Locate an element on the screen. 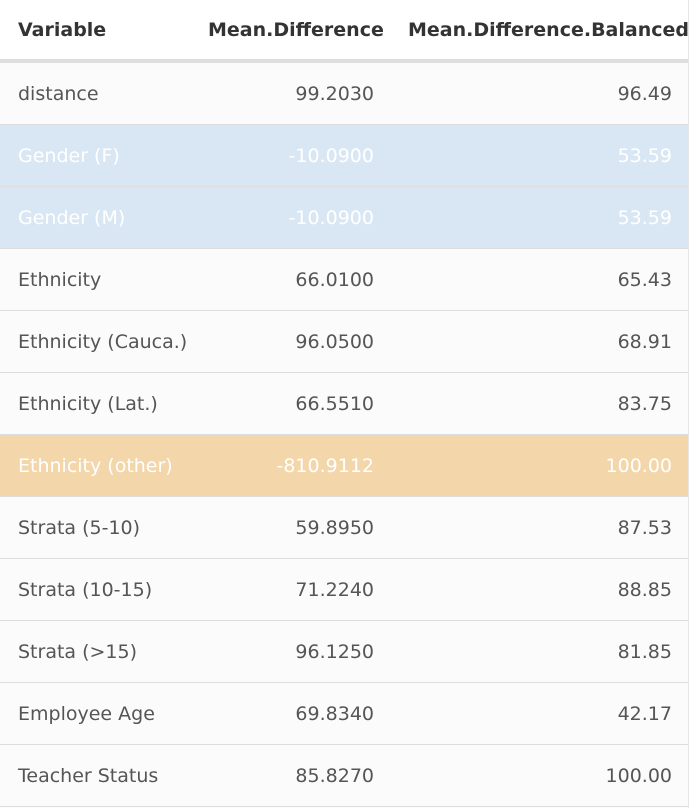 This screenshot has width=692, height=808. mean-difference-cell: 59.8950 is located at coordinates (290, 527).